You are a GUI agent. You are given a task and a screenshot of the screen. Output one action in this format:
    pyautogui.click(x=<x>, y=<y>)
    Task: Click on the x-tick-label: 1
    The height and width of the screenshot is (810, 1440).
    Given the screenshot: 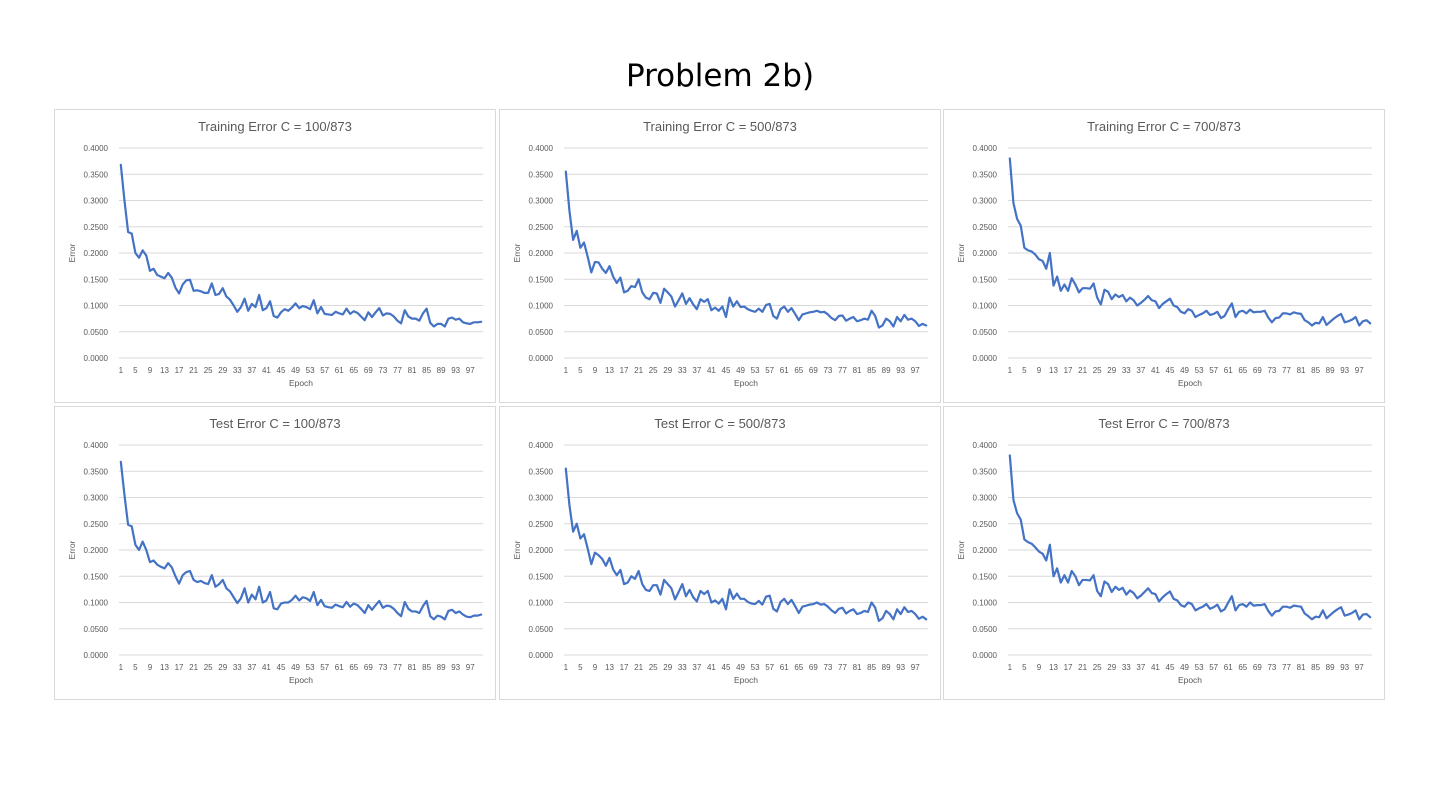 What is the action you would take?
    pyautogui.click(x=121, y=667)
    